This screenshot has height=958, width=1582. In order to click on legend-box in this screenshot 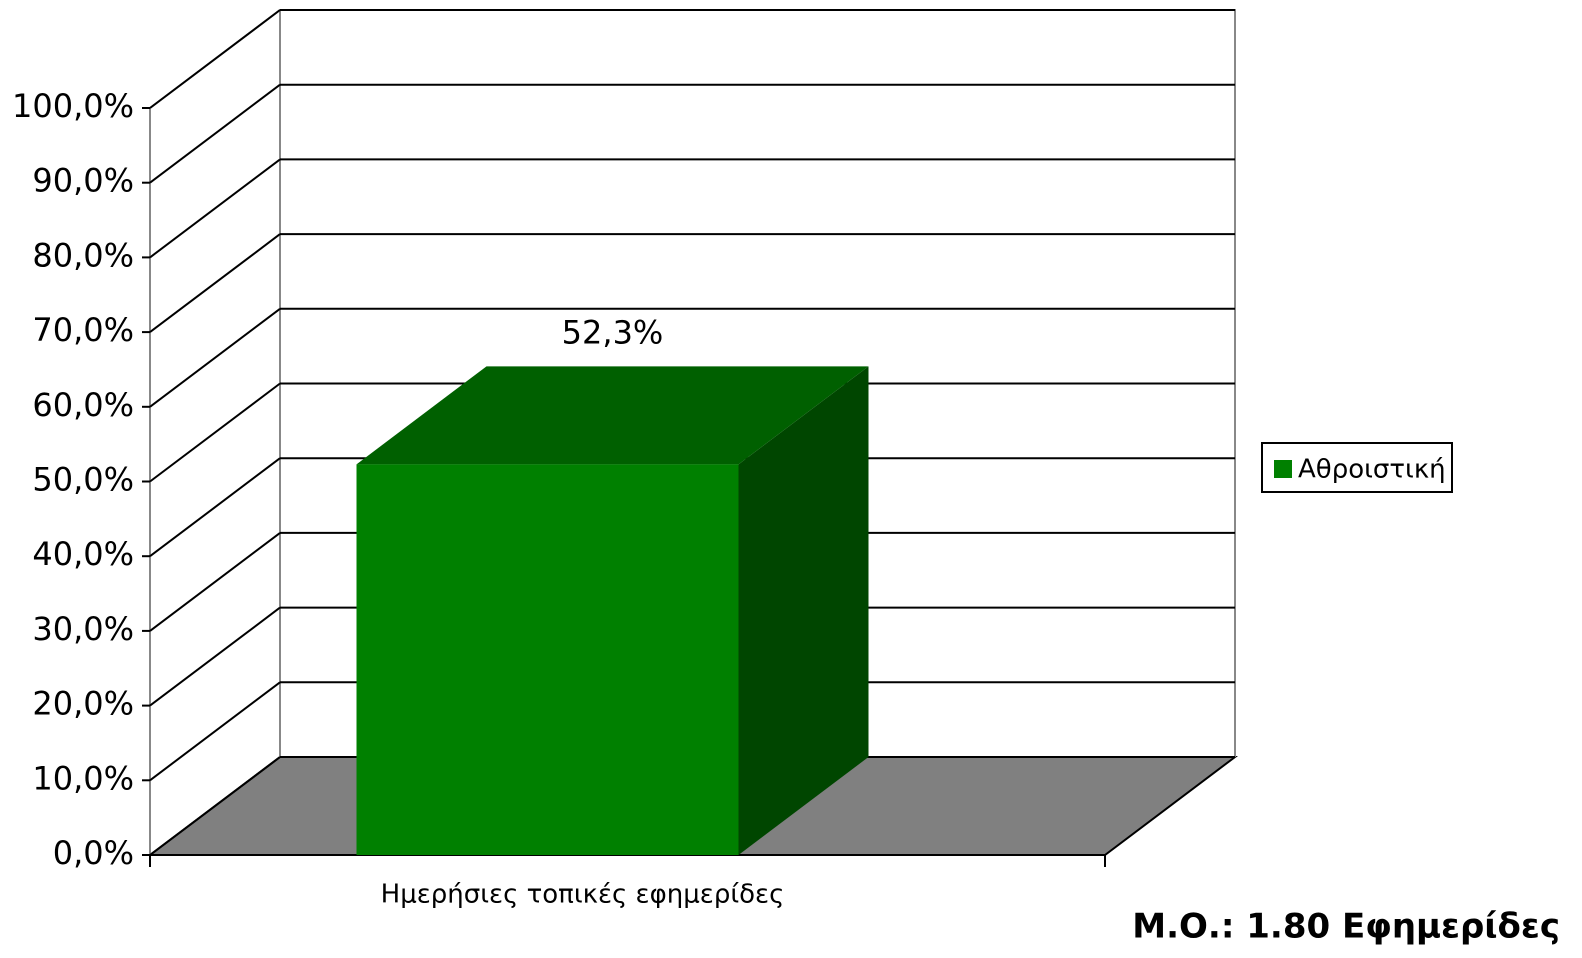, I will do `click(1357, 467)`.